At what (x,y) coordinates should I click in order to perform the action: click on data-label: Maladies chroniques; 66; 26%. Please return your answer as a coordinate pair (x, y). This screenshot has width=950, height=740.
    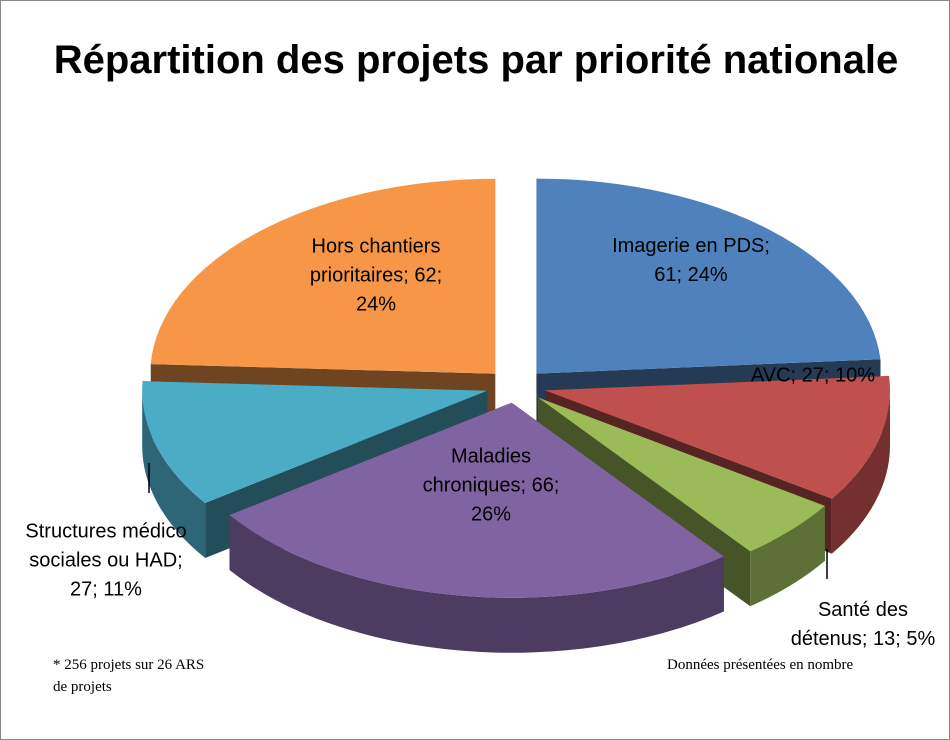
    Looking at the image, I should click on (491, 485).